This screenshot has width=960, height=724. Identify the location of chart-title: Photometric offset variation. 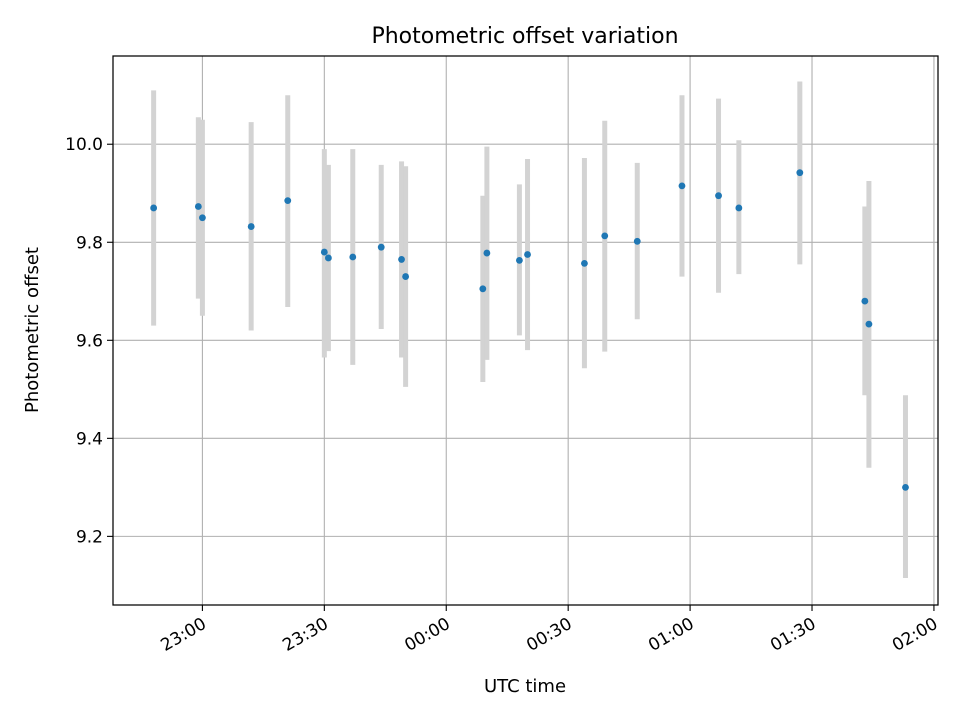
(524, 36).